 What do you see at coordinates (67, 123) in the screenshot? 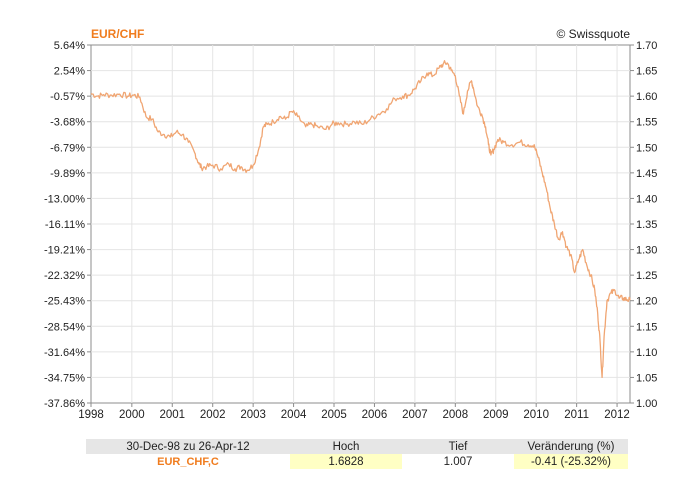
I see `left-tick-label: -3.68%` at bounding box center [67, 123].